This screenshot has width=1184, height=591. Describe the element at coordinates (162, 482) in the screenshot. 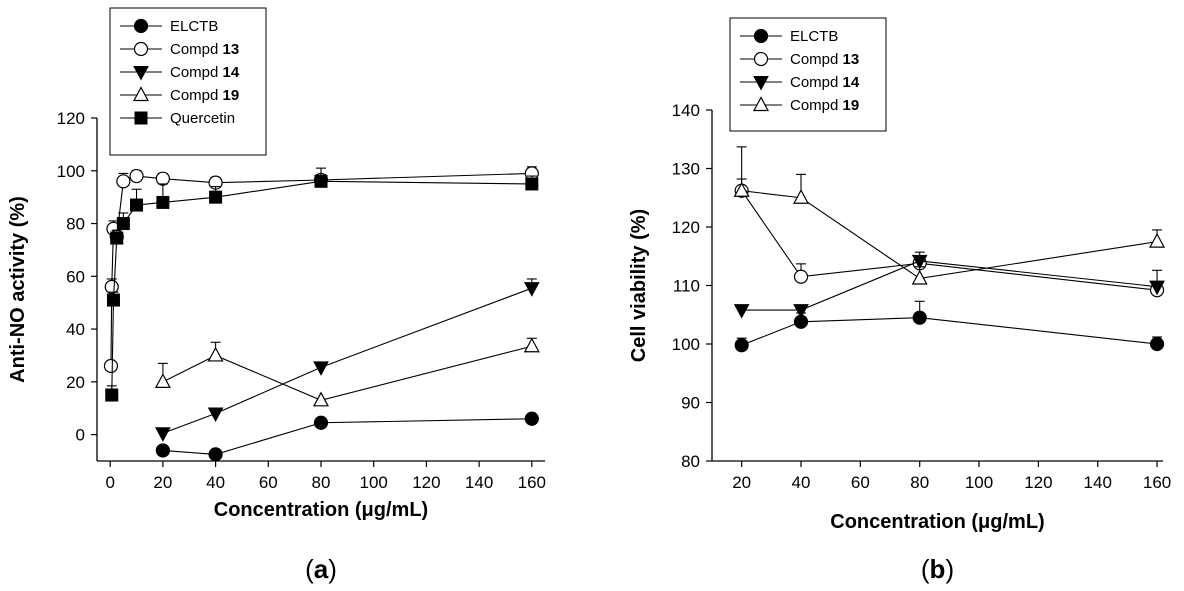

I see `x-tick-label: 20` at that location.